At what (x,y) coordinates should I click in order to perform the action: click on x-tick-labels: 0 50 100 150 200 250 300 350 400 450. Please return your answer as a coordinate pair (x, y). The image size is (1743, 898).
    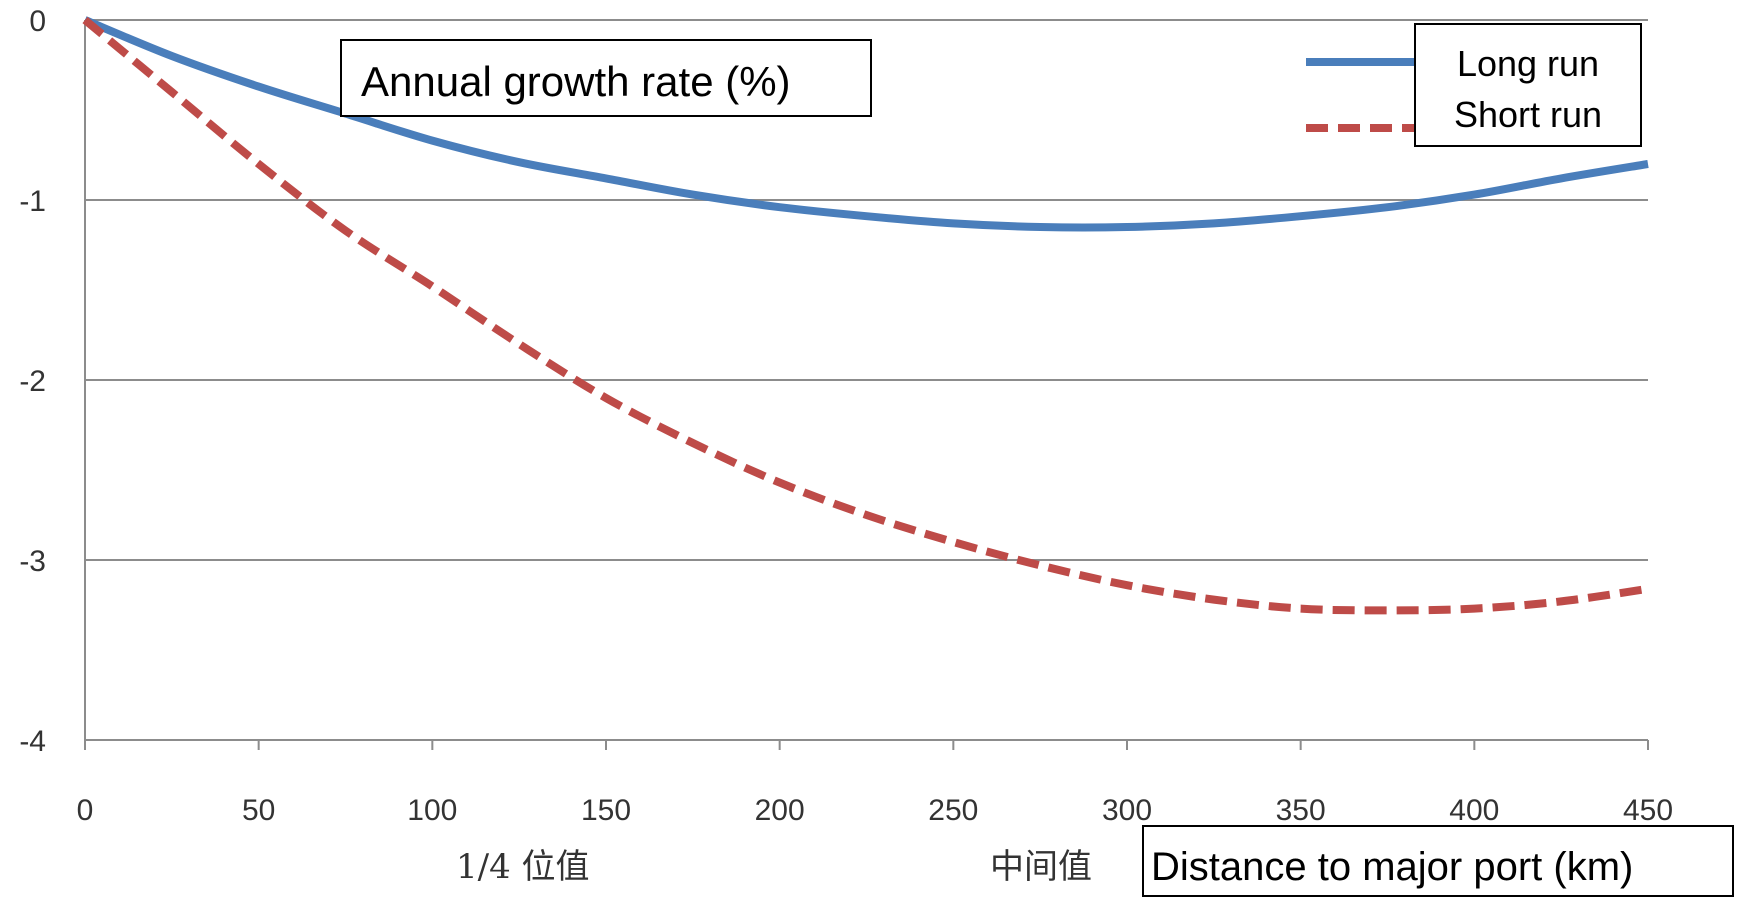
    Looking at the image, I should click on (875, 810).